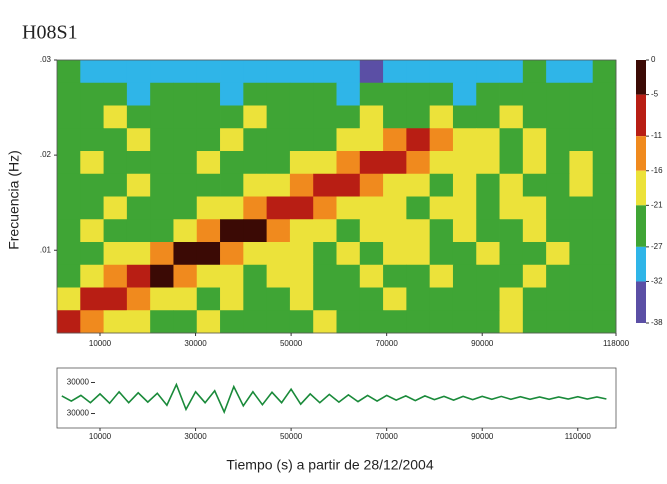 This screenshot has width=667, height=484. What do you see at coordinates (46, 59) in the screenshot?
I see `y-tick-label: .03` at bounding box center [46, 59].